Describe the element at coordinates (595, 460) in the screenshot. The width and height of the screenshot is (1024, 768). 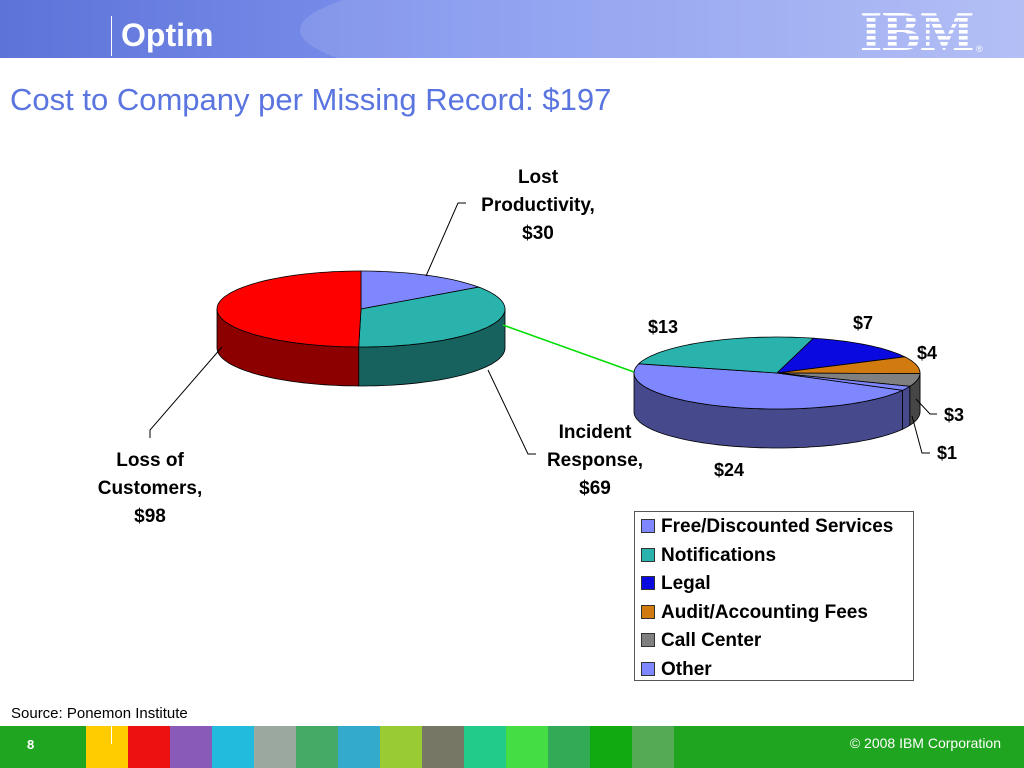
I see `label-incident-response: Incident Response, $69` at that location.